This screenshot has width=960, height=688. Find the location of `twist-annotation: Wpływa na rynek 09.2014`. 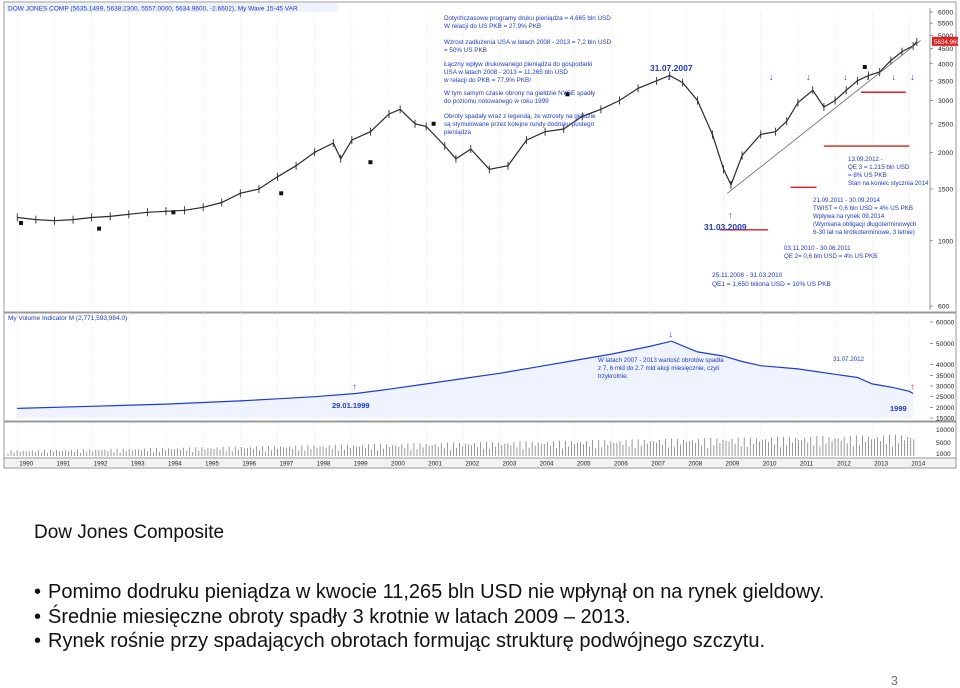

twist-annotation: Wpływa na rynek 09.2014 is located at coordinates (849, 216).